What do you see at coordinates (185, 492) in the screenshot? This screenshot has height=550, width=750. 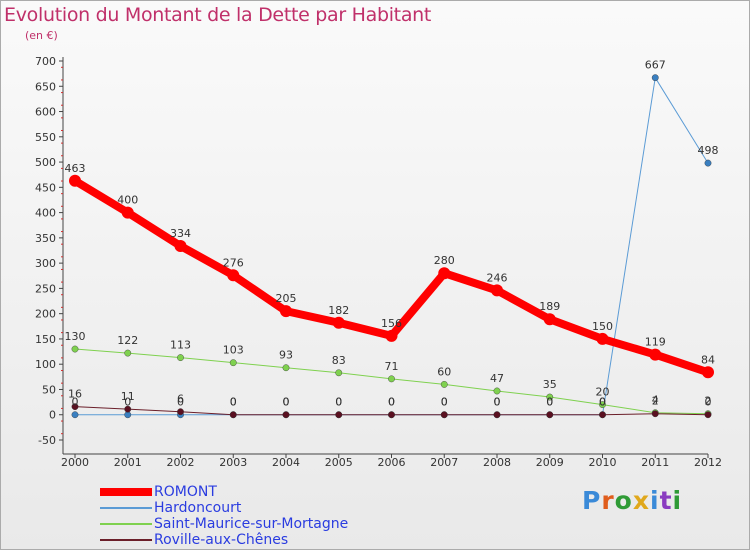 I see `legend-label: ROMONT` at bounding box center [185, 492].